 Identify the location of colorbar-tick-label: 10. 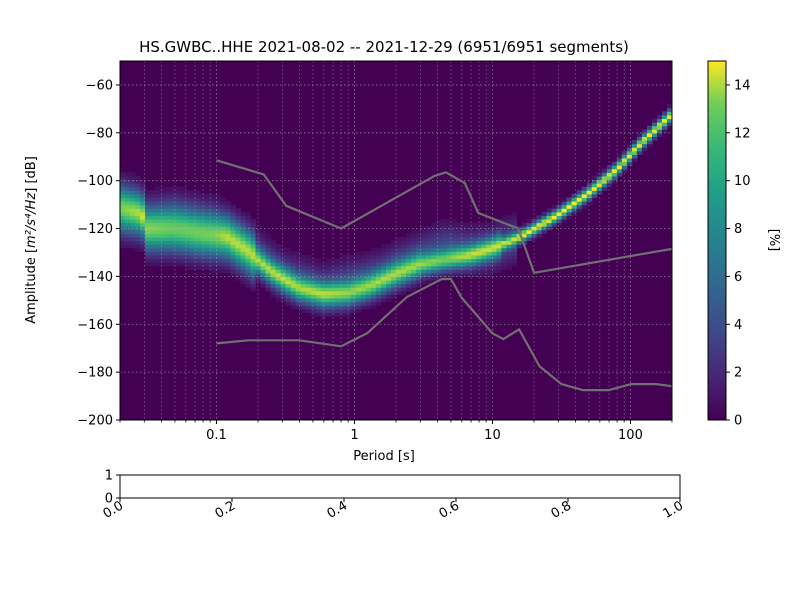
(742, 181).